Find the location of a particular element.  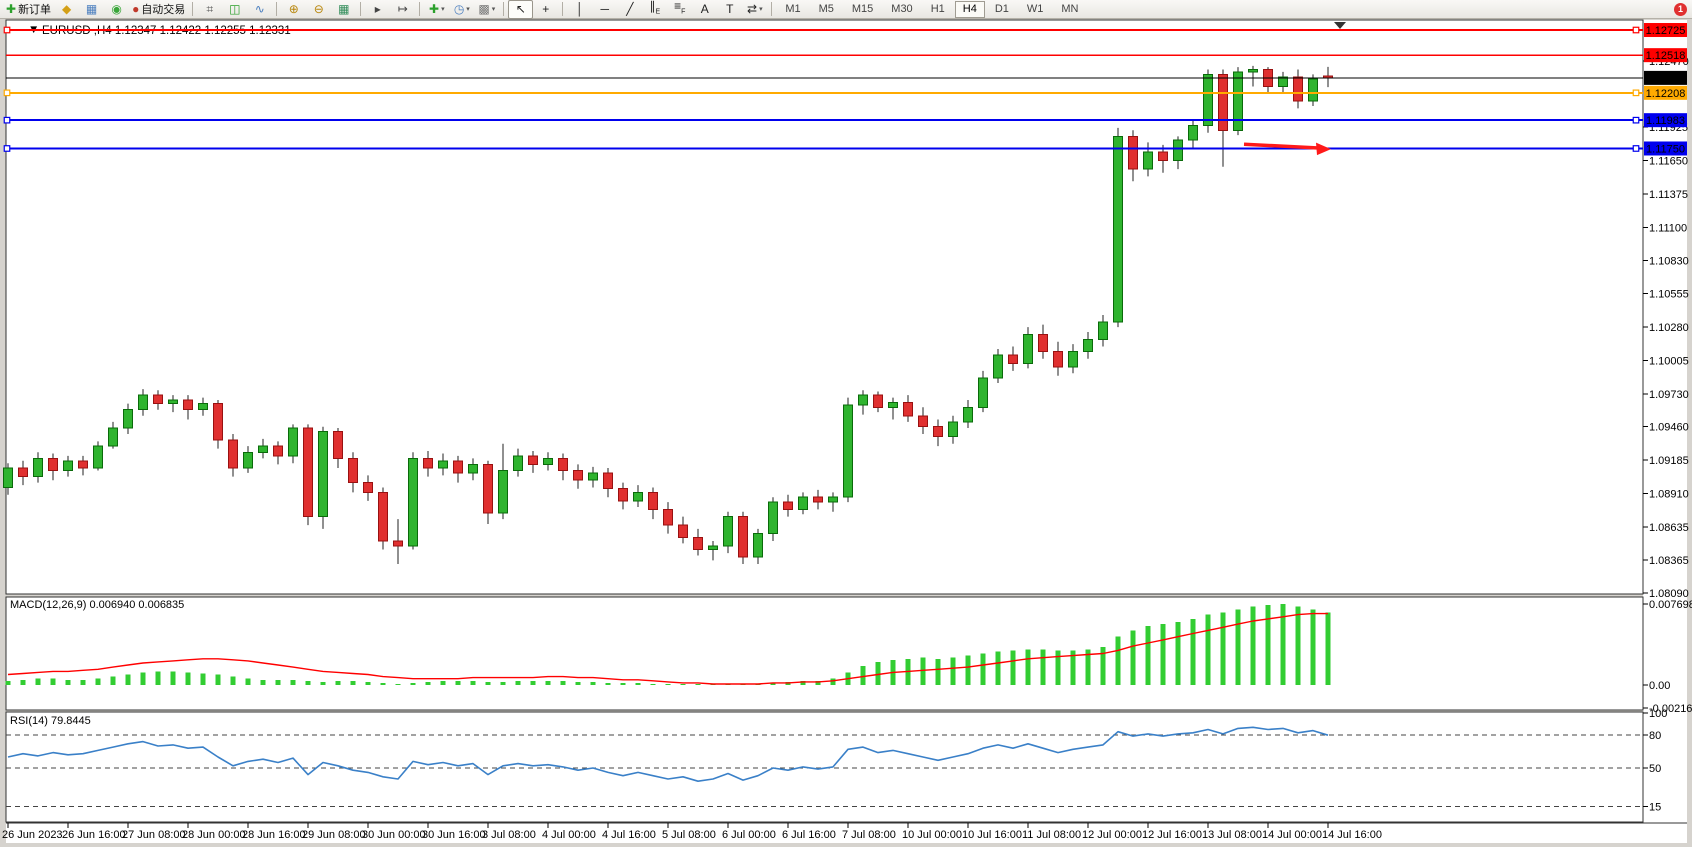

metaeditor-button: ▦ is located at coordinates (91, 9).